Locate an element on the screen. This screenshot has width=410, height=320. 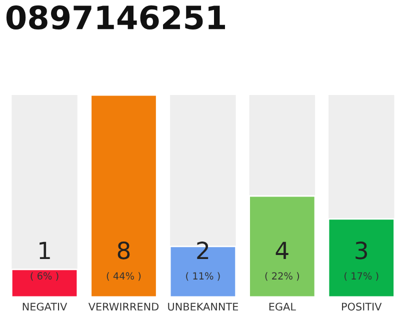
data-label: ( 22% ) is located at coordinates (282, 276).